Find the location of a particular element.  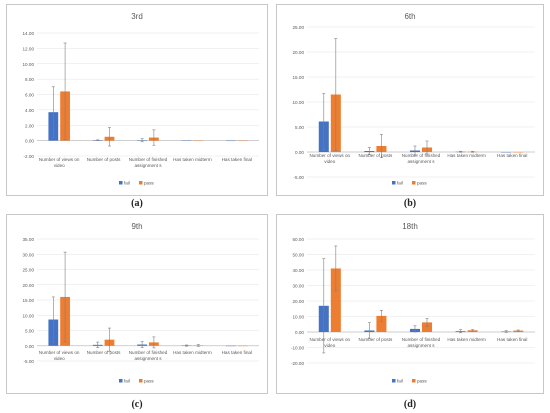

y-tick-label: -2.00 is located at coordinates (29, 156).